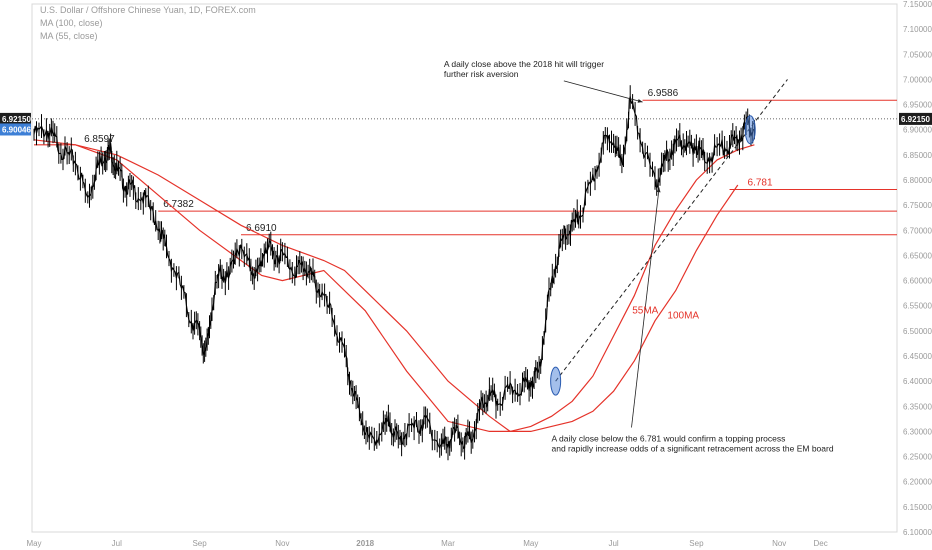  Describe the element at coordinates (917, 29) in the screenshot. I see `y-tick-label: 7.10000` at that location.